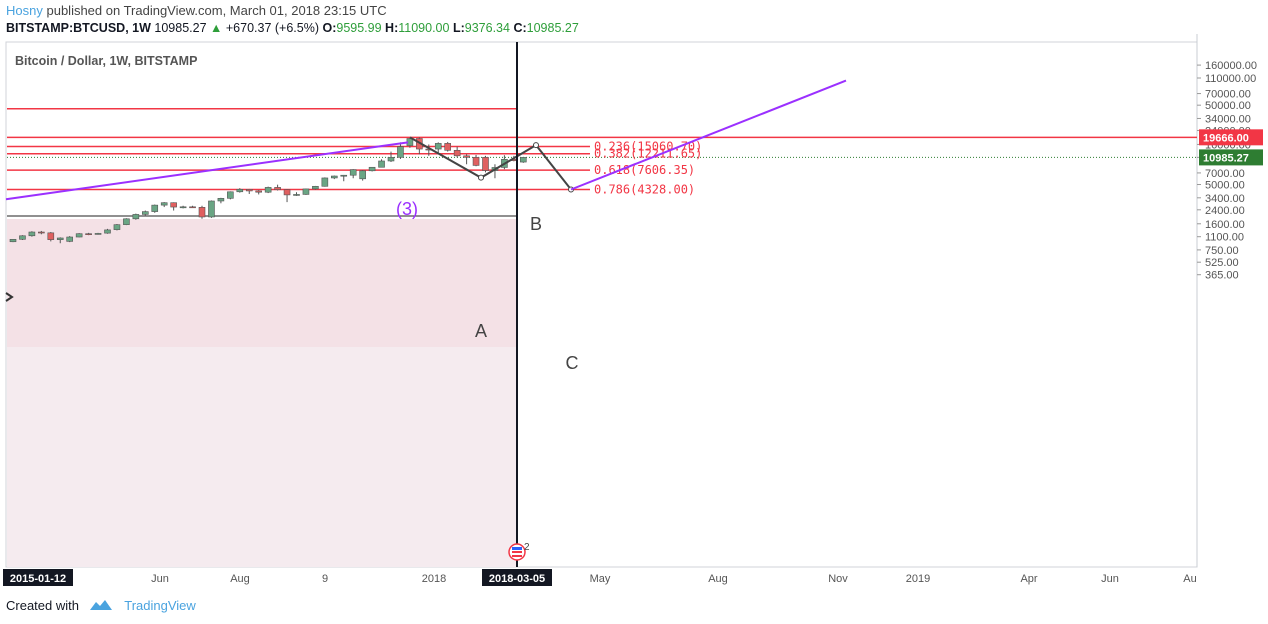  What do you see at coordinates (648, 154) in the screenshot?
I see `fib-level-label: 0.382(12211.65)` at bounding box center [648, 154].